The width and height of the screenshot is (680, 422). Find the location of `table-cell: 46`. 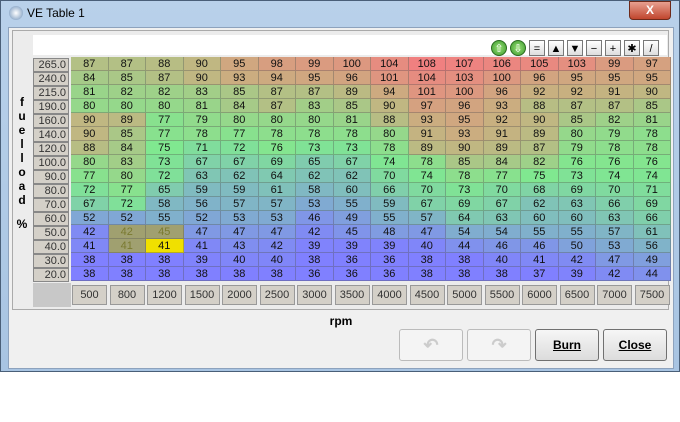

table-cell: 46 is located at coordinates (315, 218).